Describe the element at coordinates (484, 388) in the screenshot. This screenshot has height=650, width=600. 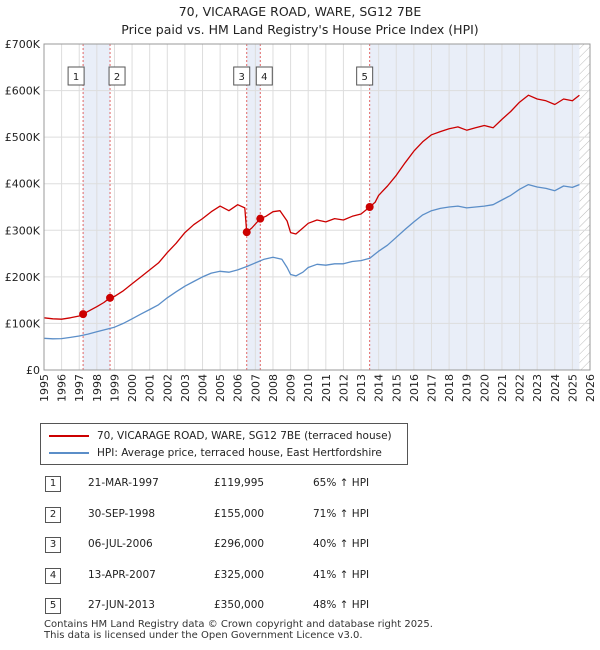
I see `x-tick-label: 2020` at that location.